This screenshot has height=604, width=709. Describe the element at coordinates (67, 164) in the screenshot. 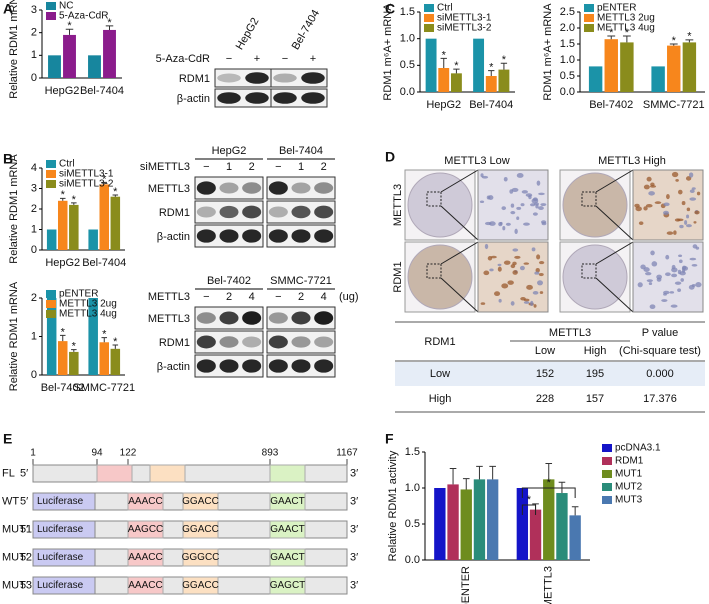

I see `legend-label: Ctrl` at that location.